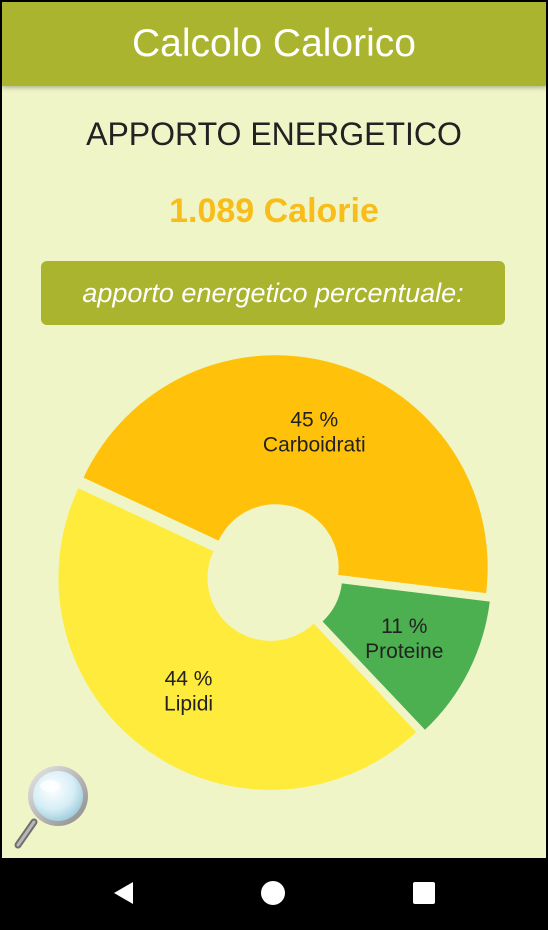  I want to click on home-circle-icon, so click(273, 893).